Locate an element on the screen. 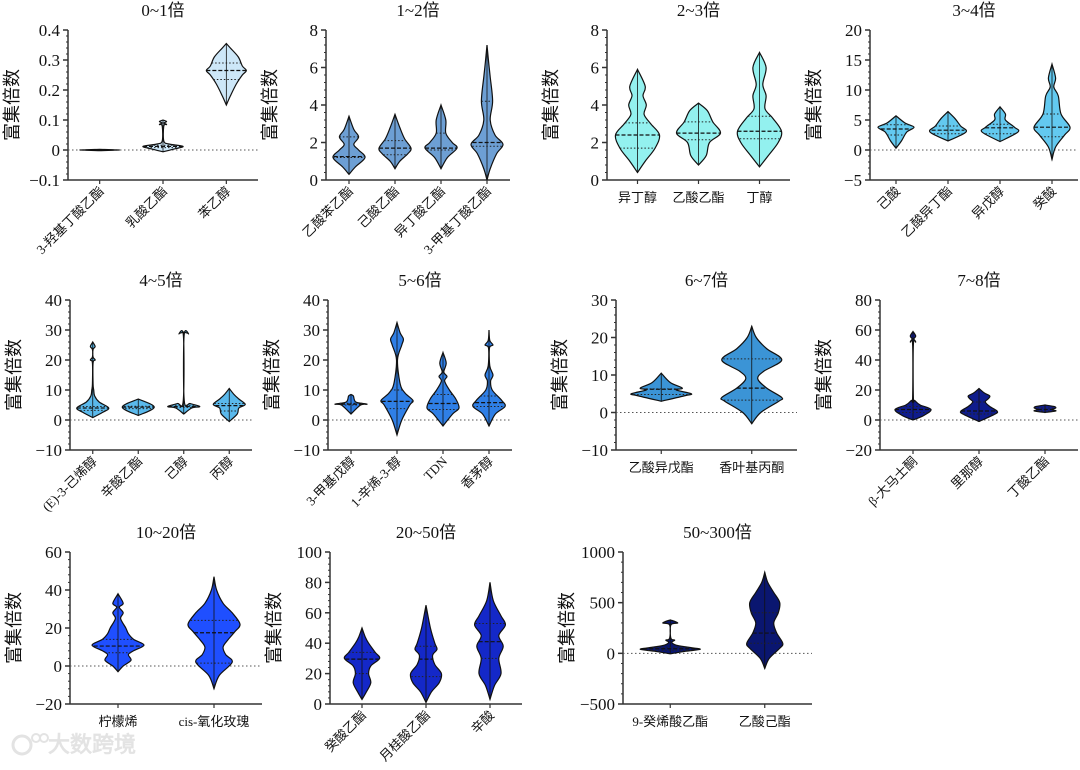 The width and height of the screenshot is (1080, 770). x-category-label: 辛酸乙酯 is located at coordinates (121, 477).